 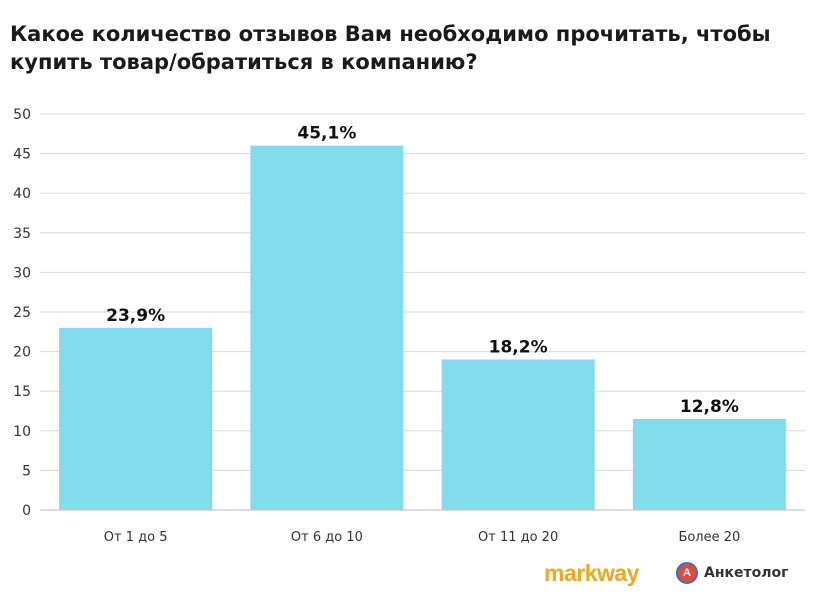 I want to click on y-tick-label: 25, so click(x=22, y=313).